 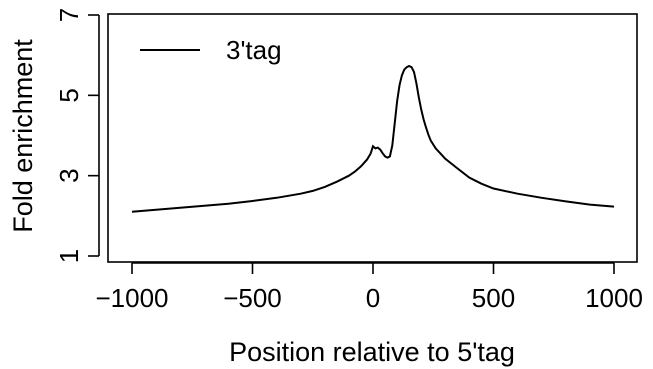 What do you see at coordinates (23, 136) in the screenshot?
I see `y-axis-title: Fold enrichment` at bounding box center [23, 136].